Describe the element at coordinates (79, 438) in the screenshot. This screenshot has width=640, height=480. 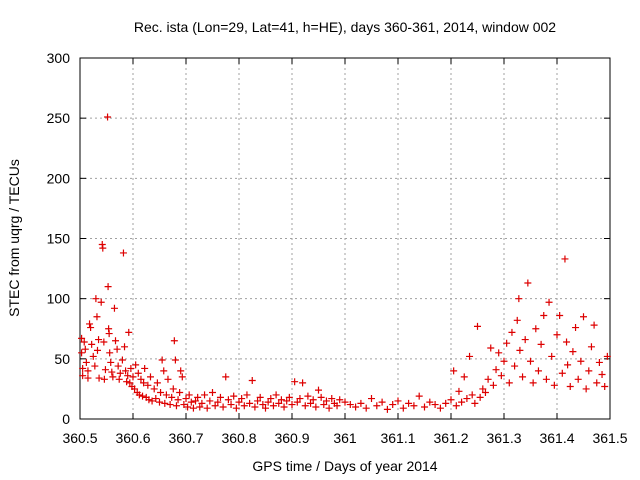
I see `x-tick-label: 360.5` at that location.